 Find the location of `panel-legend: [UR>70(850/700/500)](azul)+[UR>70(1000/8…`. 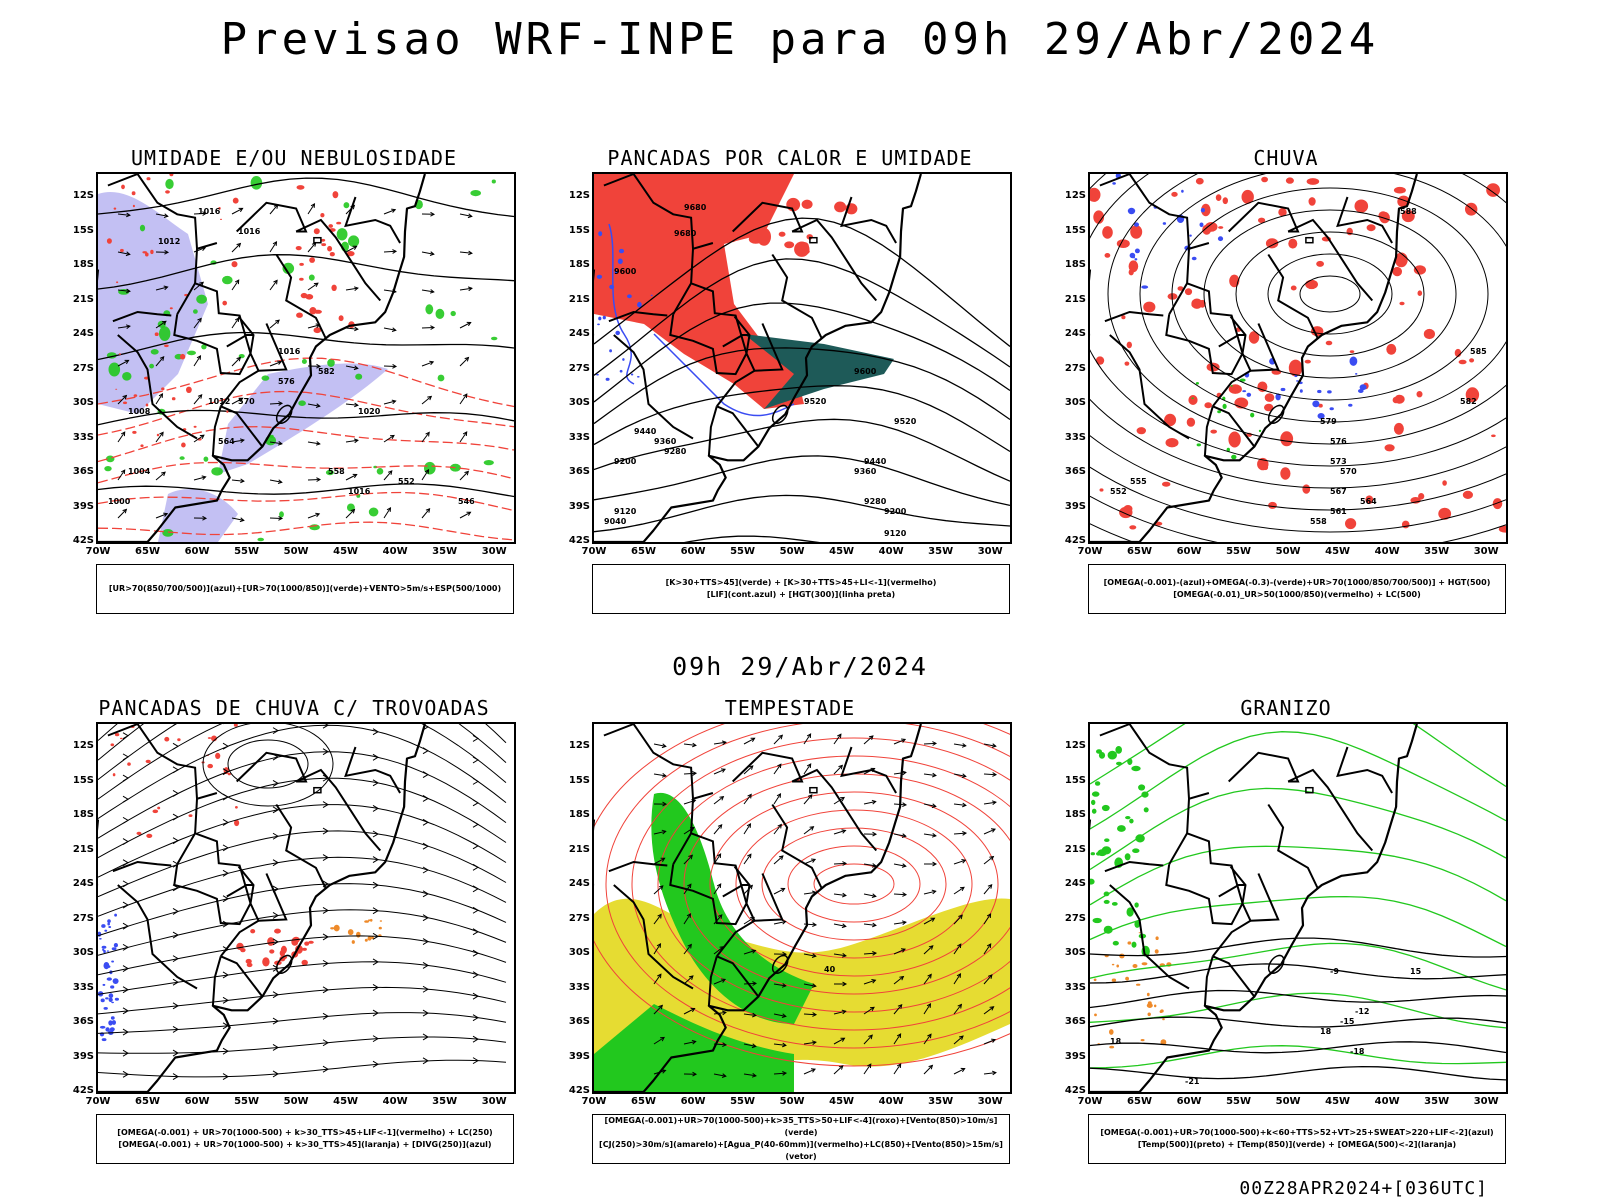

panel-legend: [UR>70(850/700/500)](azul)+[UR>70(1000/8… is located at coordinates (305, 589).